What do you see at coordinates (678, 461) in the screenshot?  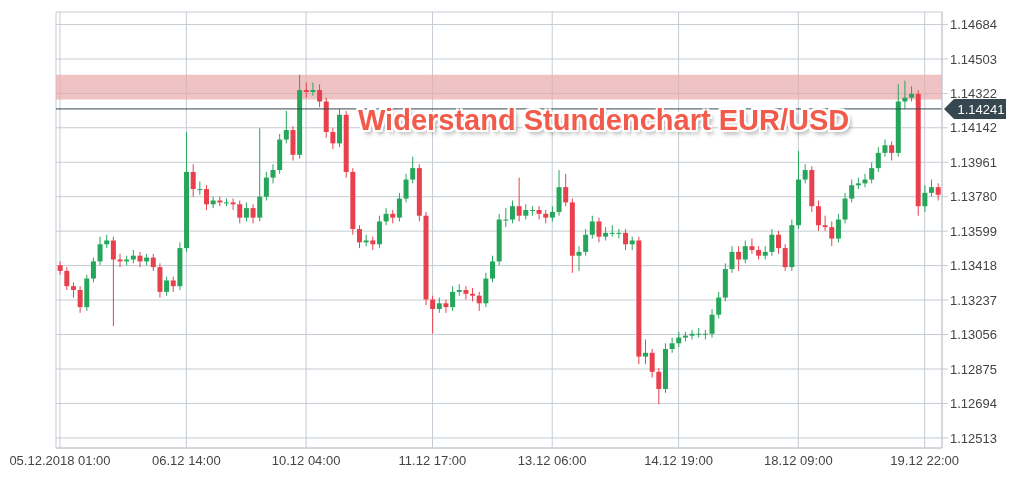 I see `x-tick-label: 14.12 19:00` at bounding box center [678, 461].